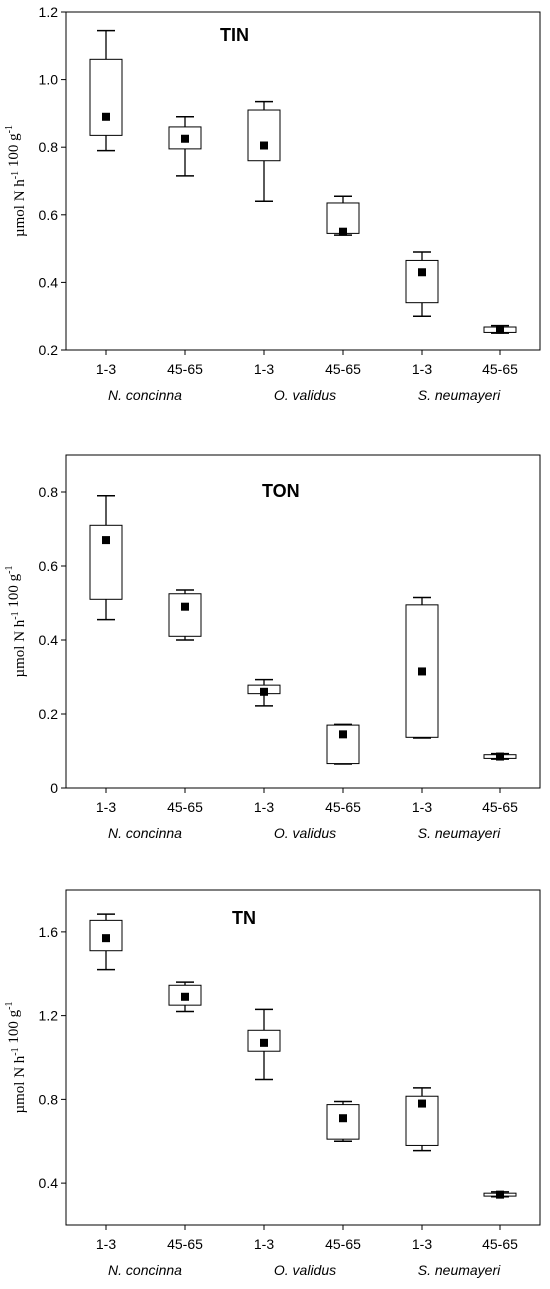  I want to click on y-tick-label: 1.6, so click(49, 932).